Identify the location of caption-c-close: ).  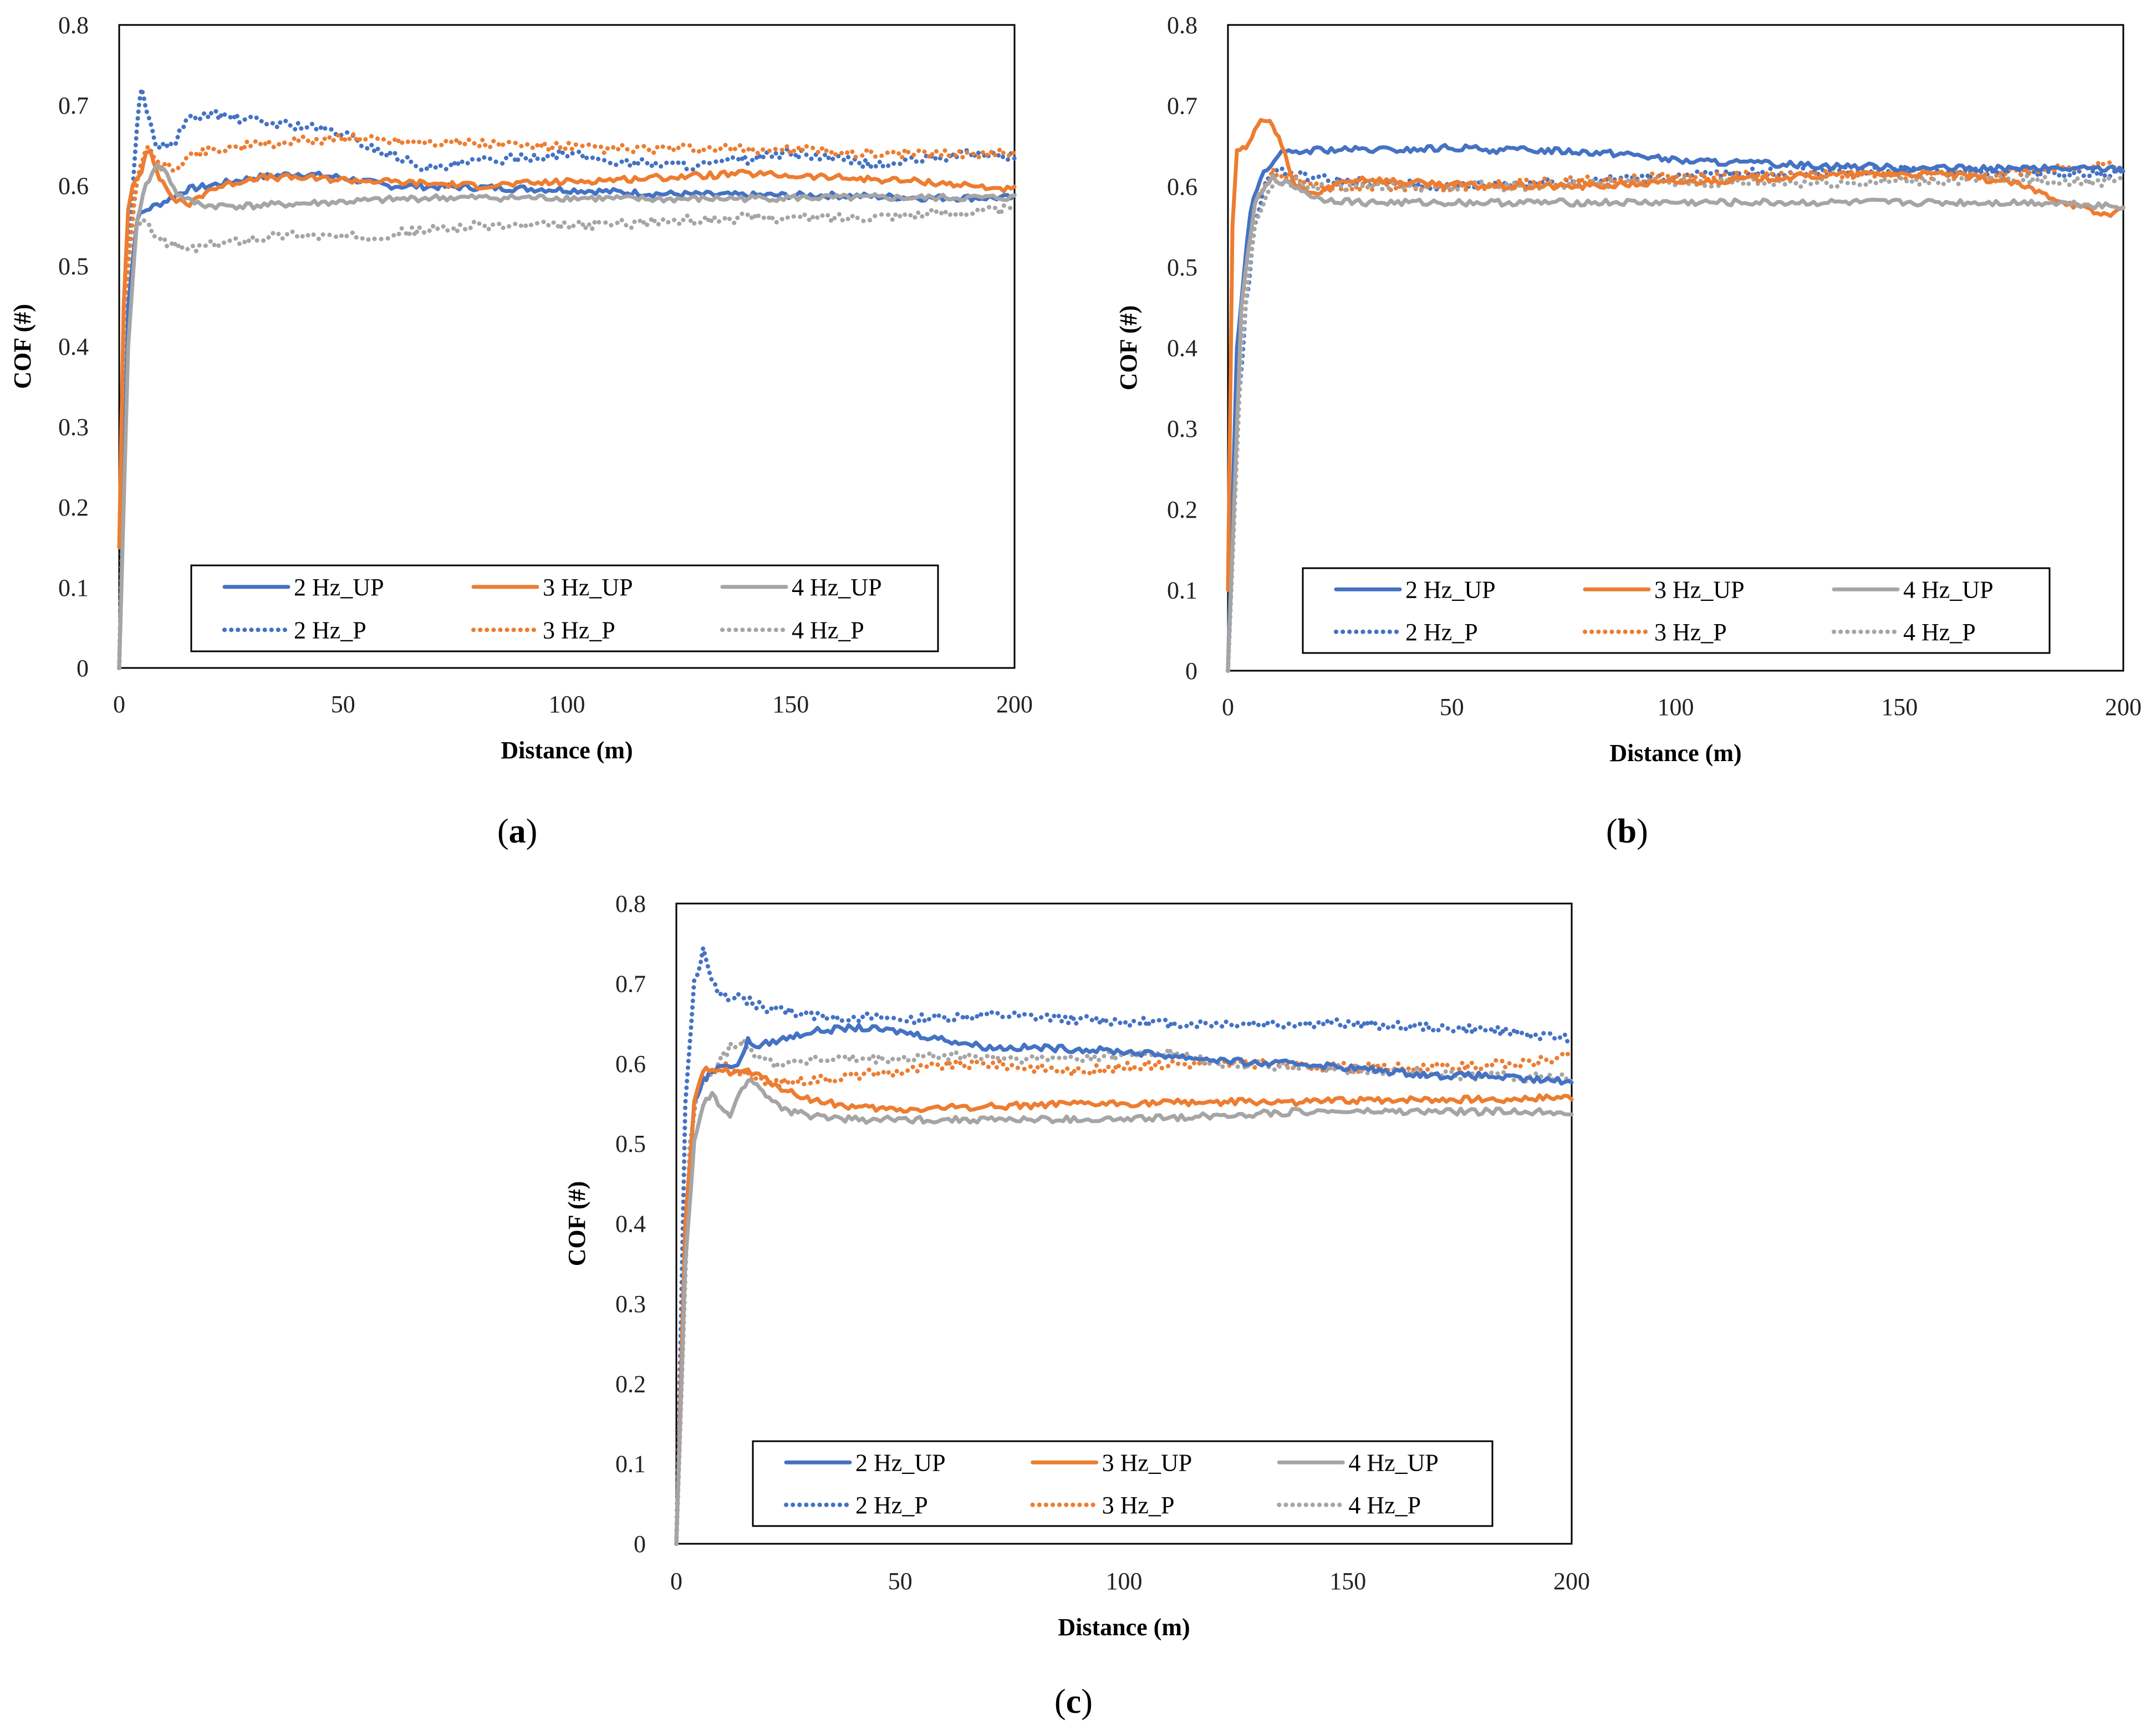
(1087, 1702).